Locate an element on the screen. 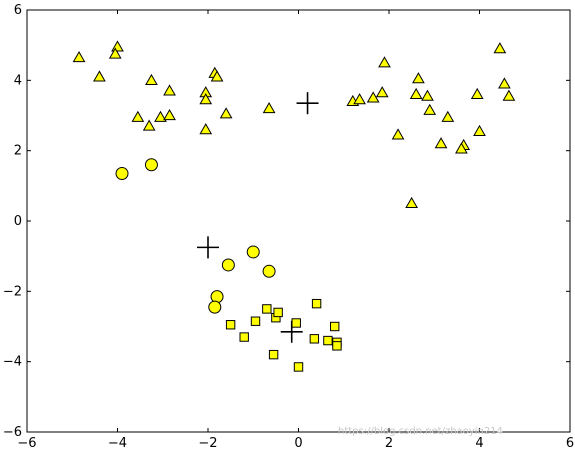 This screenshot has width=575, height=449. x-tick-label: 6 is located at coordinates (570, 442).